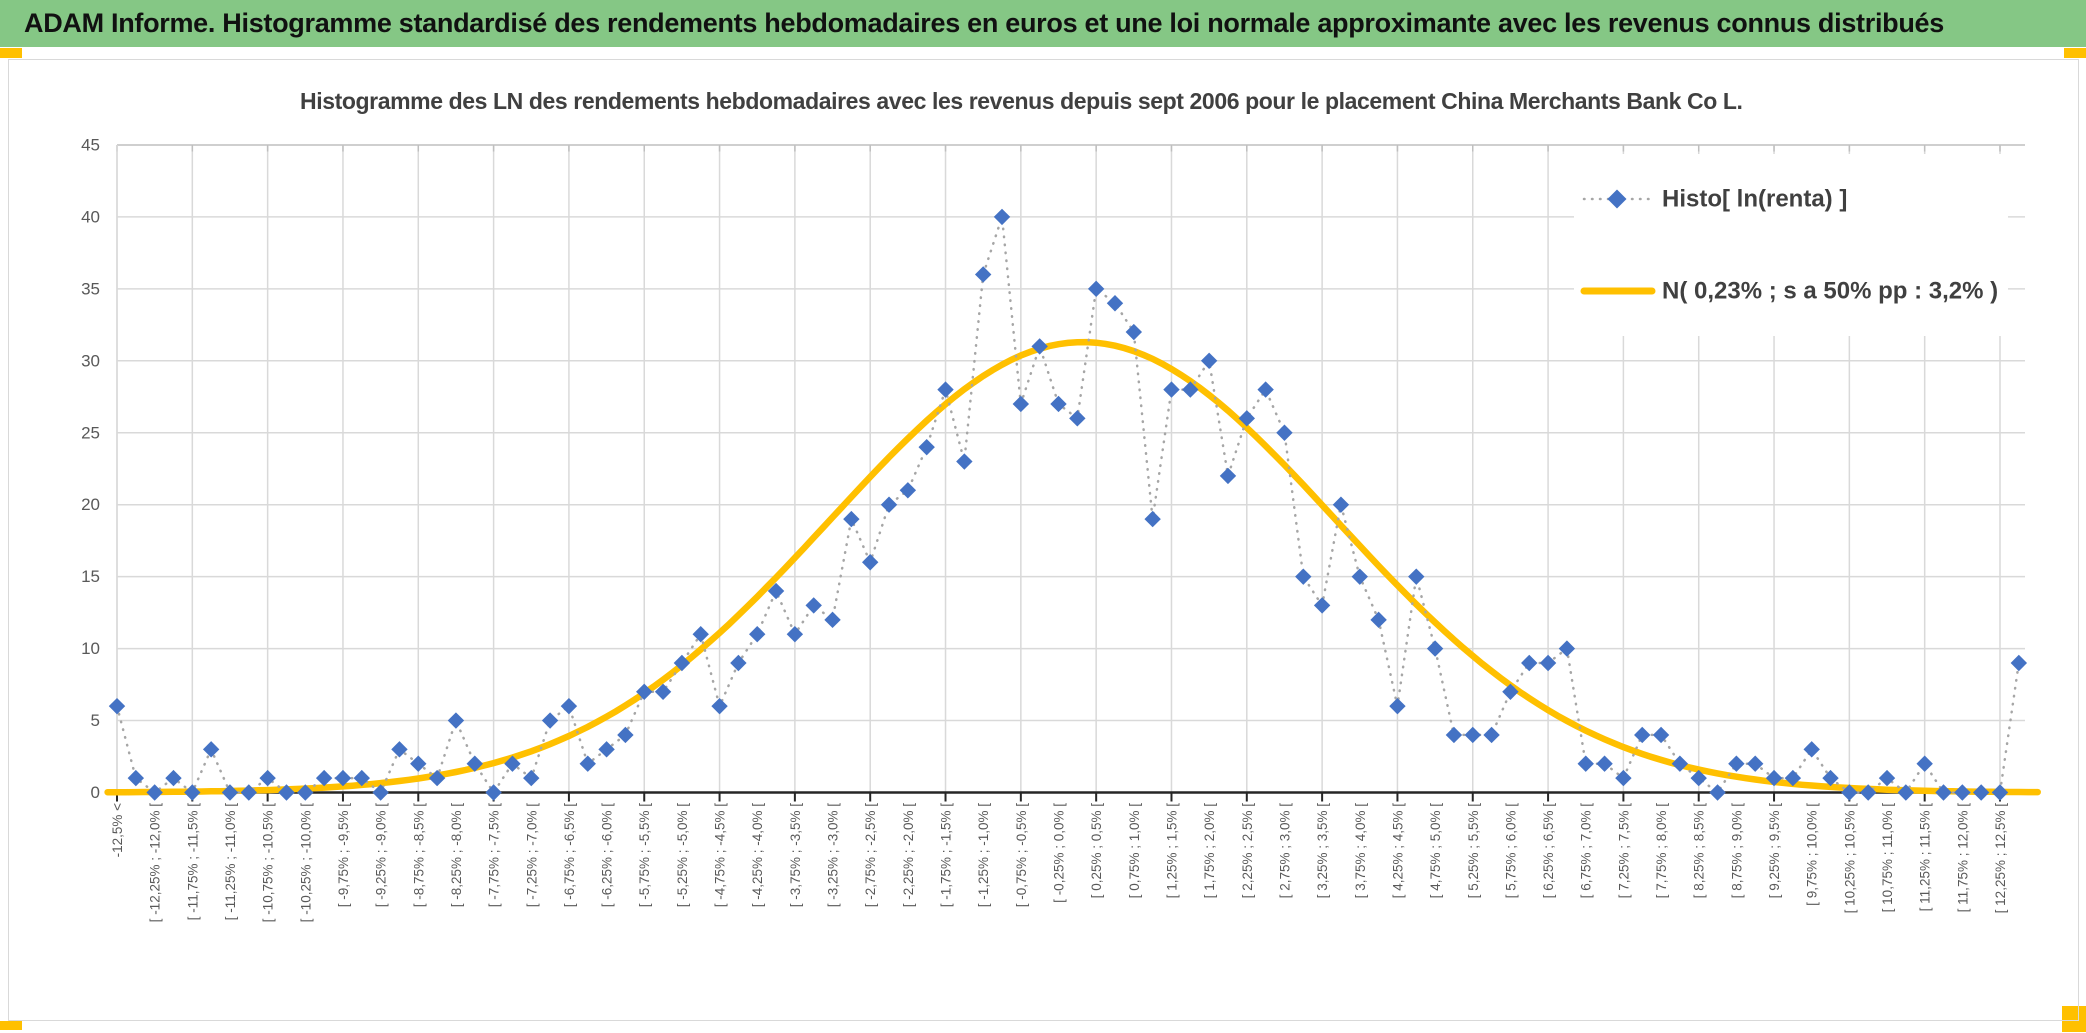 This screenshot has height=1033, width=2086. What do you see at coordinates (1617, 199) in the screenshot?
I see `legend-histo-diamond-icon` at bounding box center [1617, 199].